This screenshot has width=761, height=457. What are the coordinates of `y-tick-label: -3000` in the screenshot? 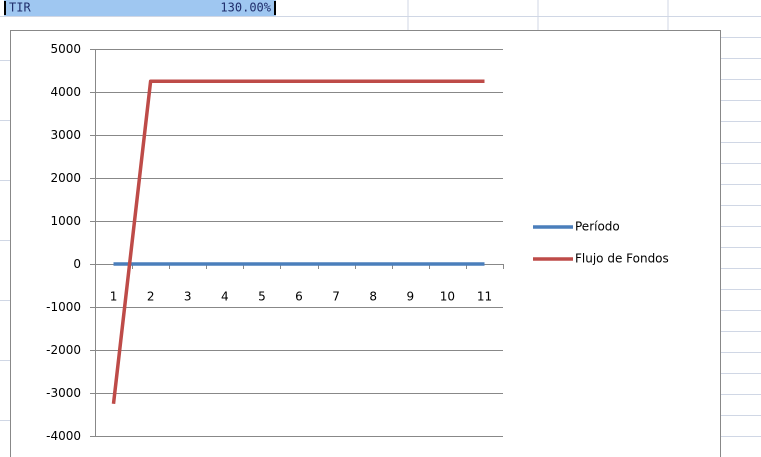 It's located at (63, 393).